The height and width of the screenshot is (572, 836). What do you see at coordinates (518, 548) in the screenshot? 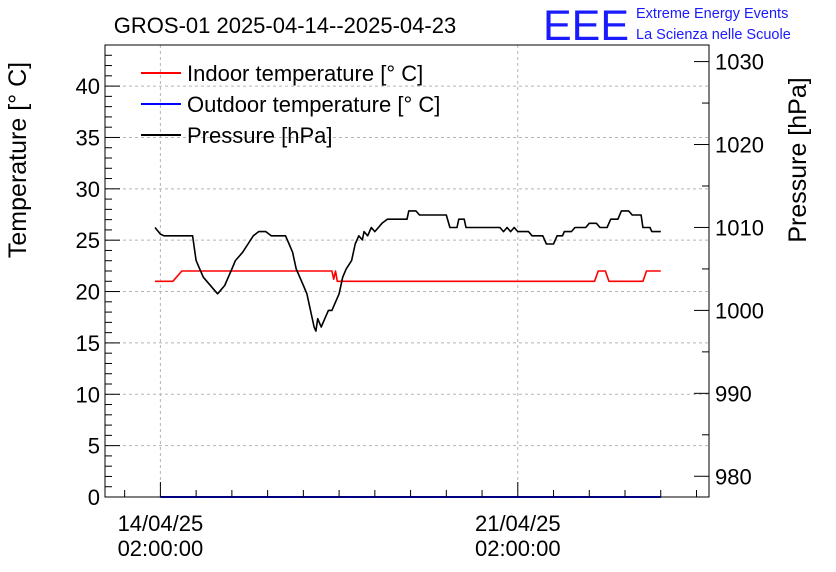
I see `x-tick-label-time-1: 02:00:00` at bounding box center [518, 548].